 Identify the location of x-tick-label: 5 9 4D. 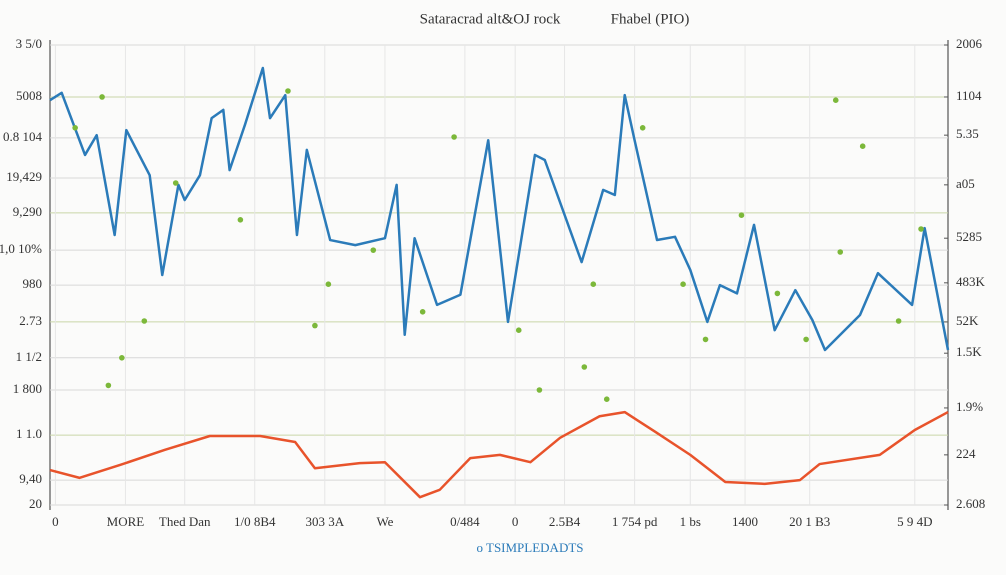
(914, 521).